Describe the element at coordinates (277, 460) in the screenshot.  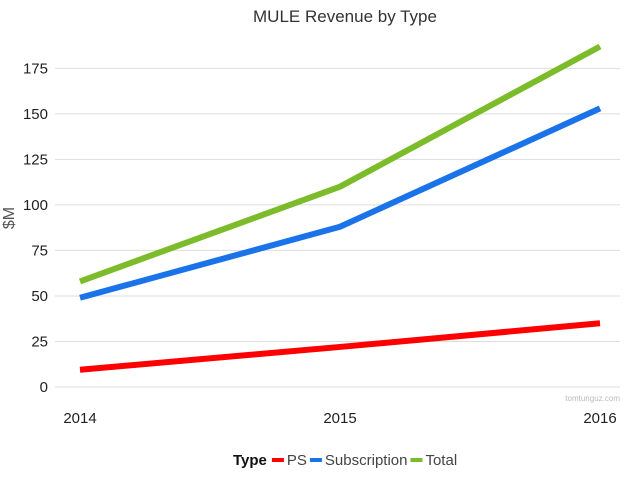
I see `legend-swatch-ps` at that location.